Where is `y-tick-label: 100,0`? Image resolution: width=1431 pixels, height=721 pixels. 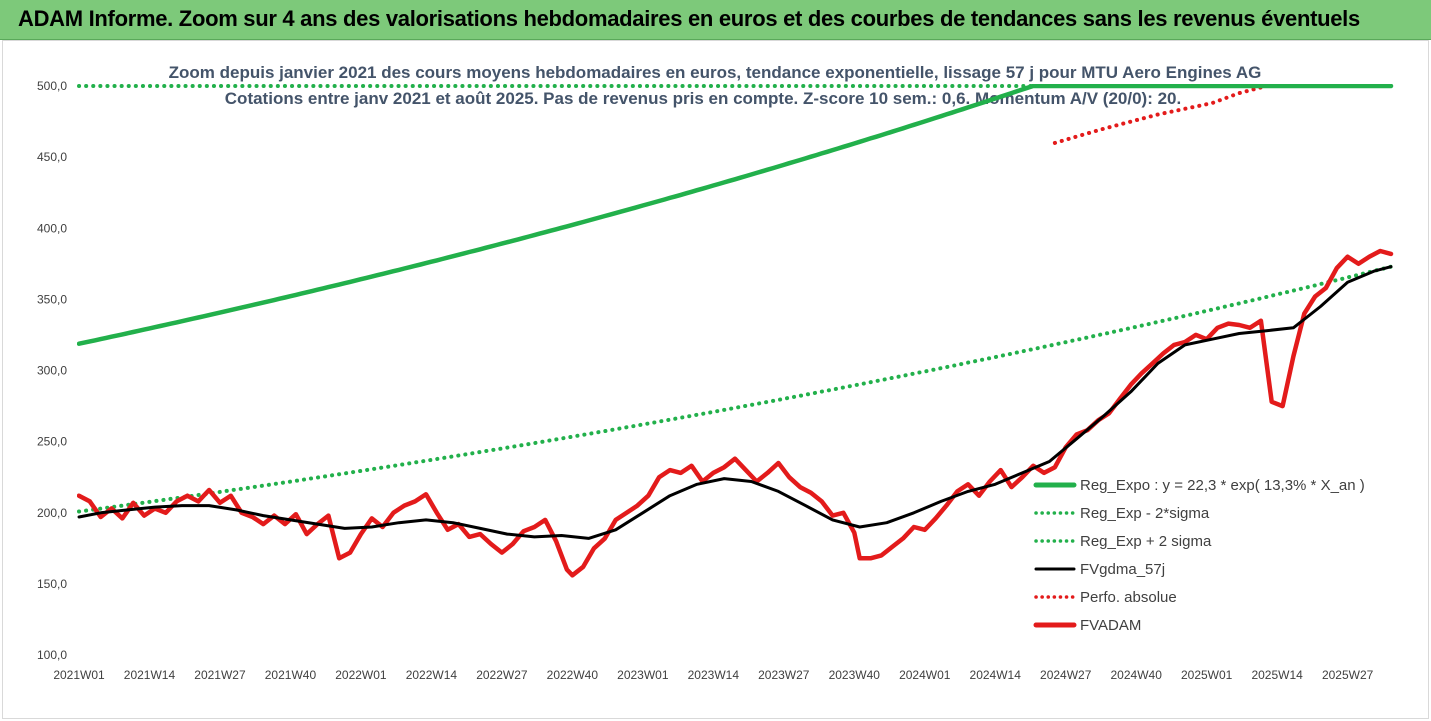
y-tick-label: 100,0 is located at coordinates (52, 655).